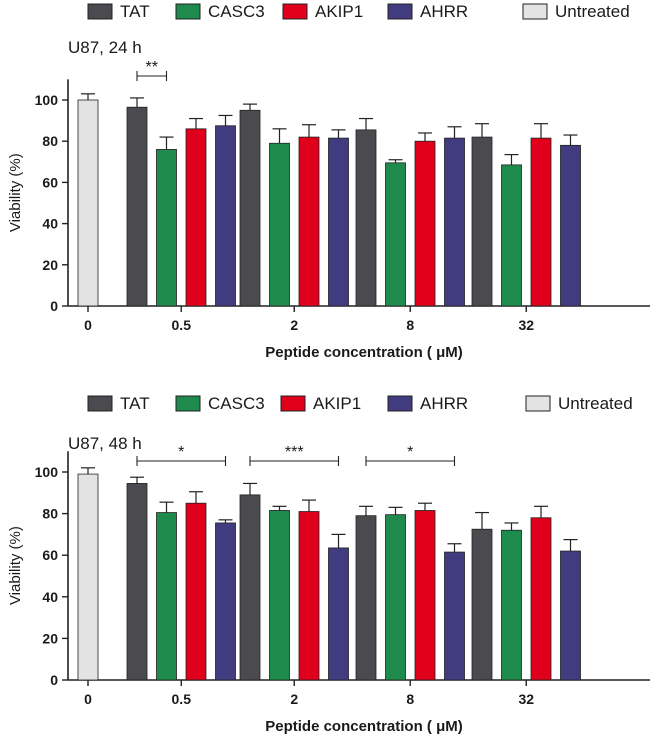  Describe the element at coordinates (105, 47) in the screenshot. I see `chart-title: U87, 24 h` at that location.